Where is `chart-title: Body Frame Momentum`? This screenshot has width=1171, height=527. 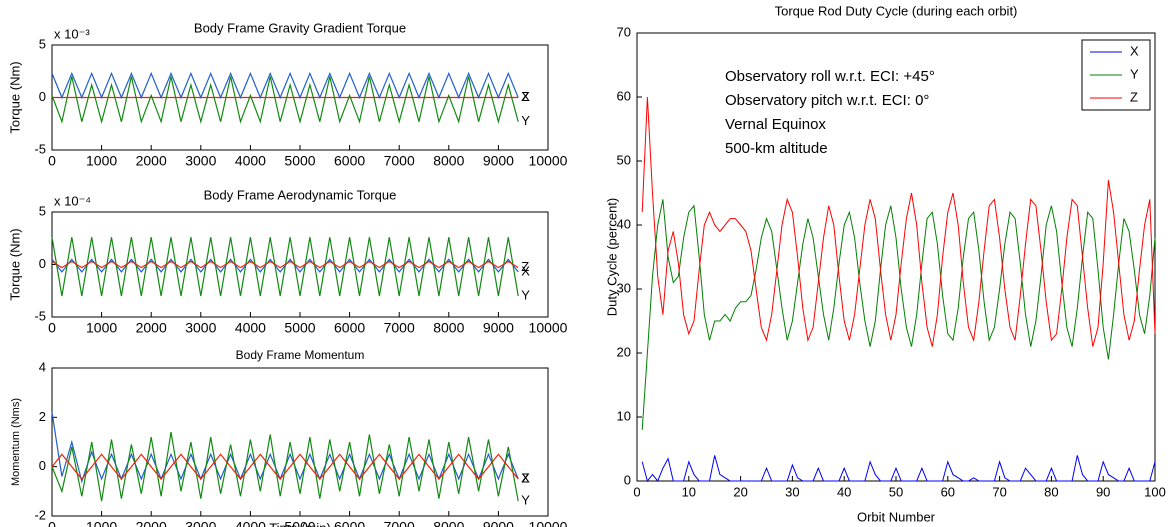 chart-title: Body Frame Momentum is located at coordinates (300, 355).